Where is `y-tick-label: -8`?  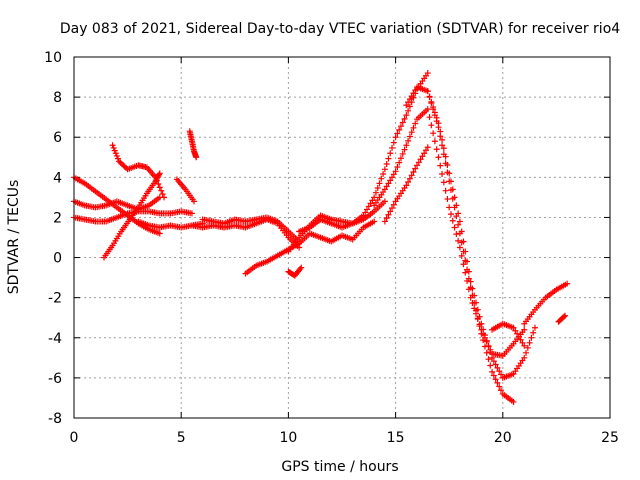
y-tick-label: -8 is located at coordinates (55, 419).